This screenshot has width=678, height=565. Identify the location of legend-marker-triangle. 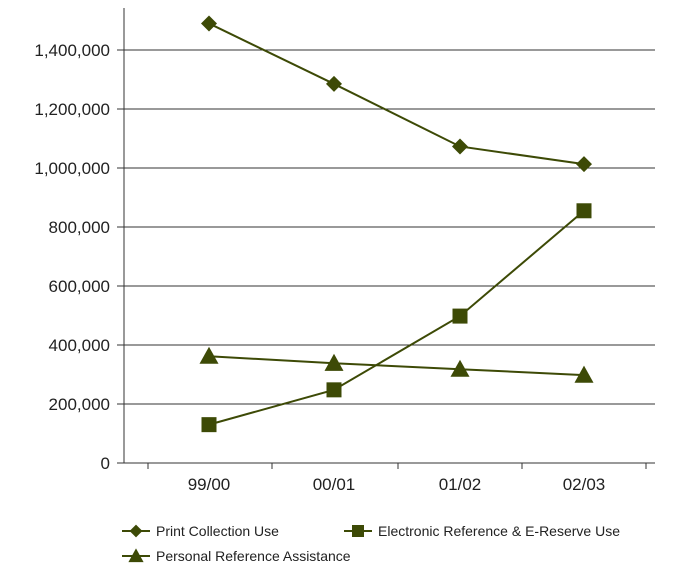
(136, 555).